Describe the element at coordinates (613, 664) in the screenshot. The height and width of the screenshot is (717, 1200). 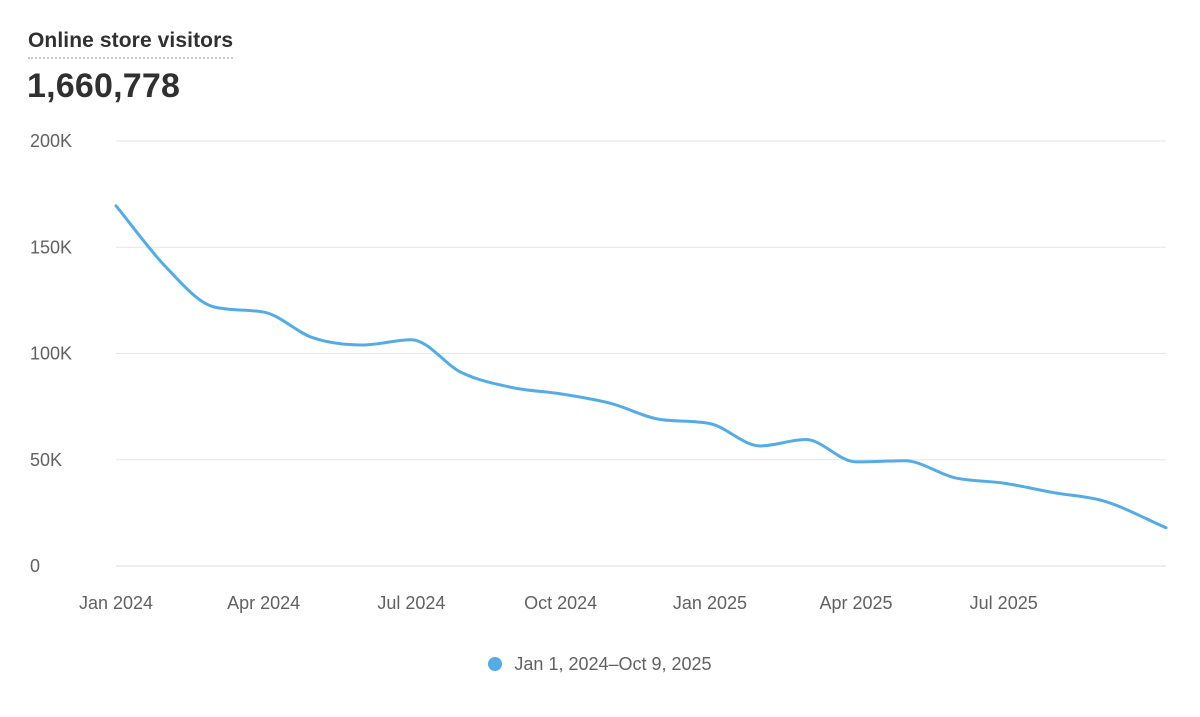
I see `legend-label: Jan 1, 2024–Oct 9, 2025` at that location.